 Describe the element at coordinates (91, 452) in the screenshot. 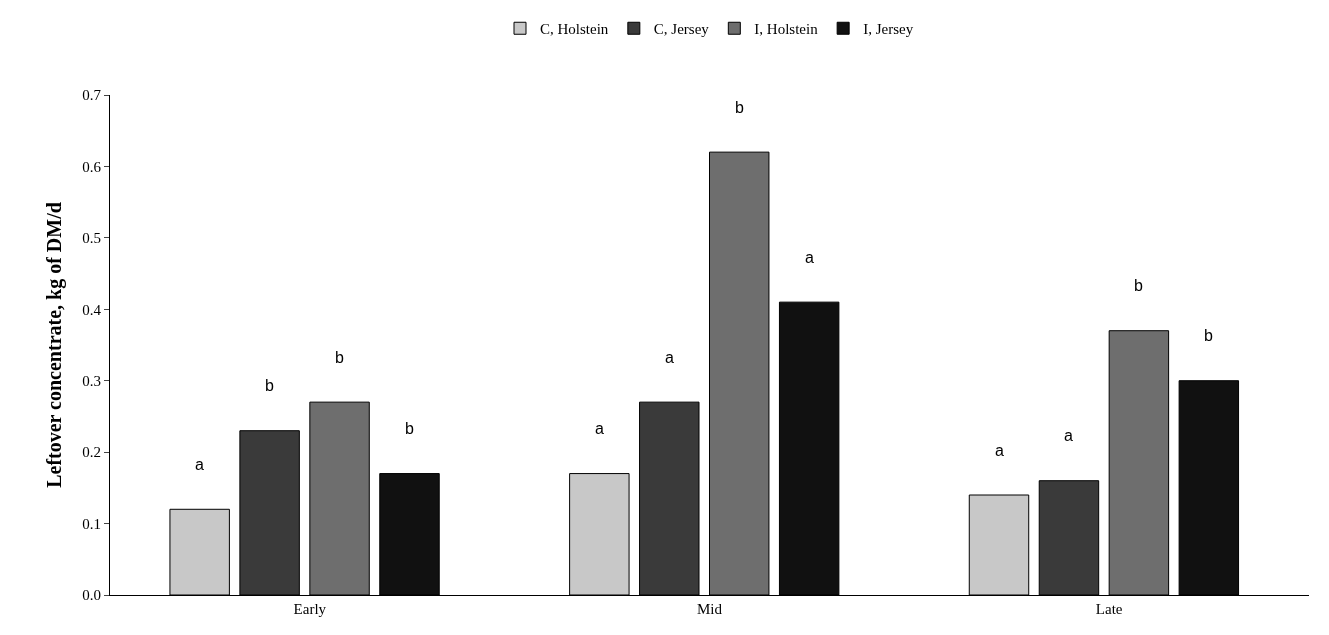

I see `y-tick-label: 0.2` at that location.